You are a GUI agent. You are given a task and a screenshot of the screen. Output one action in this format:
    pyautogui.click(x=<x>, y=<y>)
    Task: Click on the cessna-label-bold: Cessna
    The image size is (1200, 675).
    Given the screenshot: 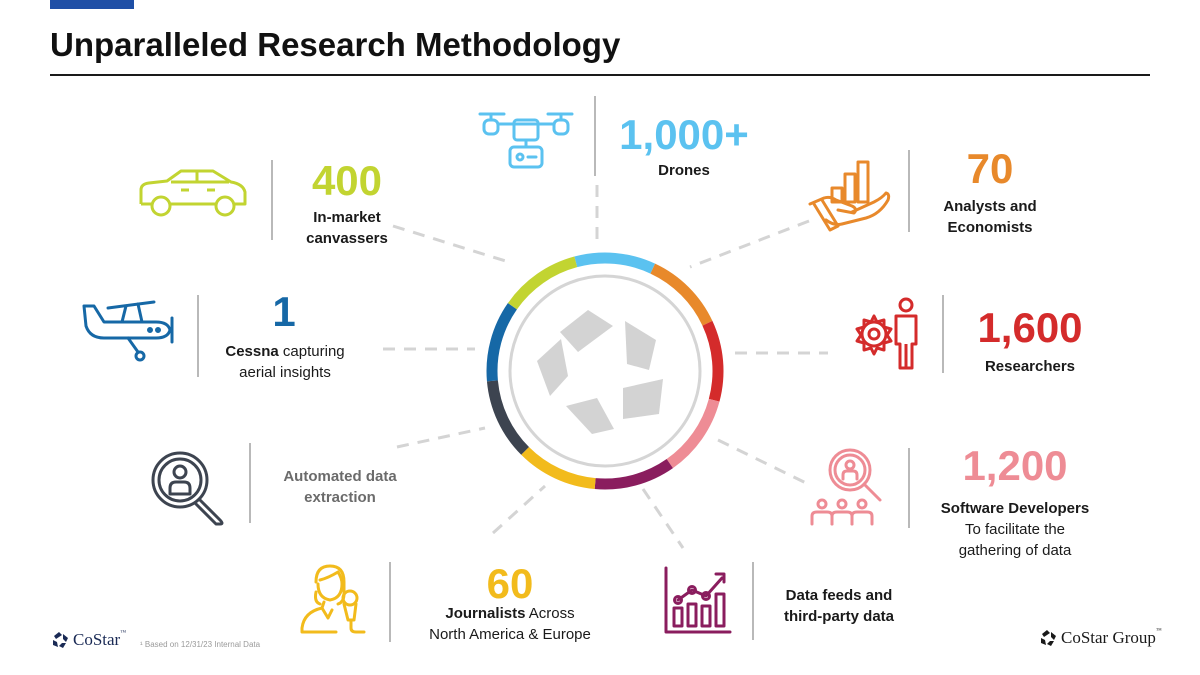 What is the action you would take?
    pyautogui.click(x=252, y=351)
    